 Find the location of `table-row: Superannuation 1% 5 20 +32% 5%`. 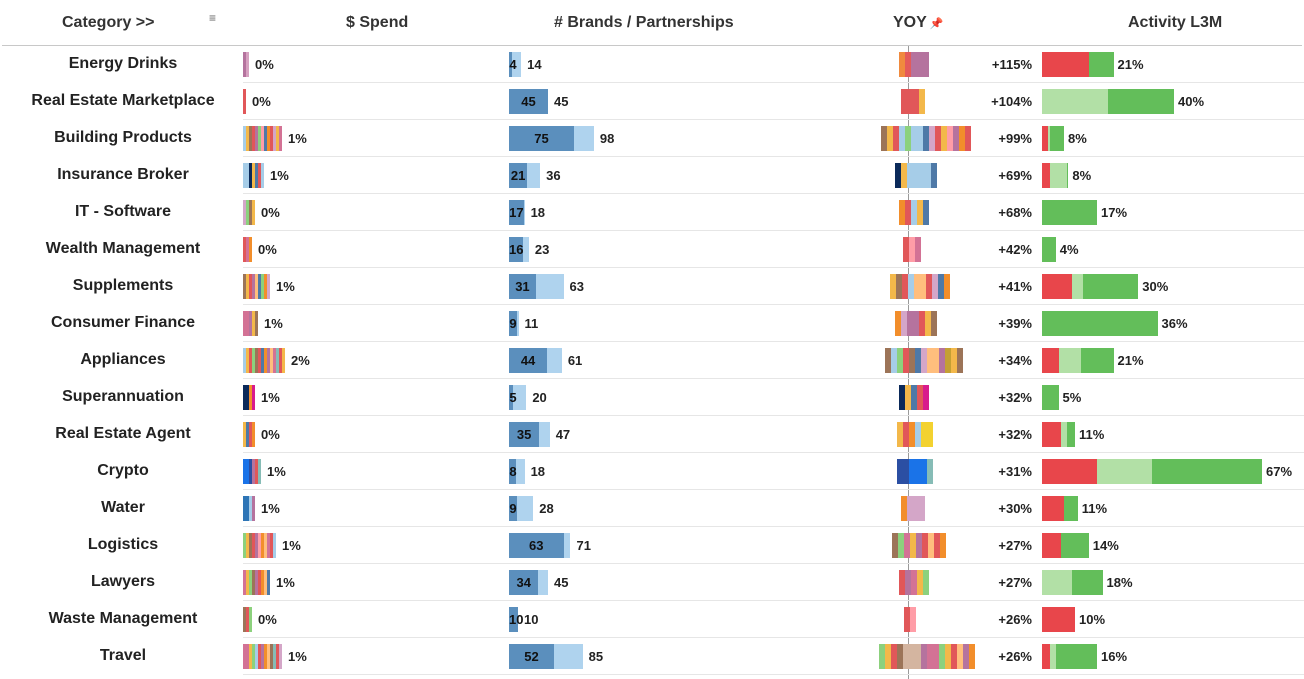

table-row: Superannuation 1% 5 20 +32% 5% is located at coordinates (652, 397).